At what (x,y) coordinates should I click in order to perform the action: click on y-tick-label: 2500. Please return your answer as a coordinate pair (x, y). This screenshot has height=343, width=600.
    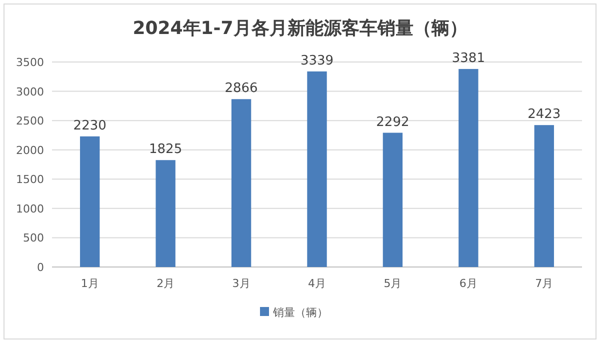
    Looking at the image, I should click on (30, 121).